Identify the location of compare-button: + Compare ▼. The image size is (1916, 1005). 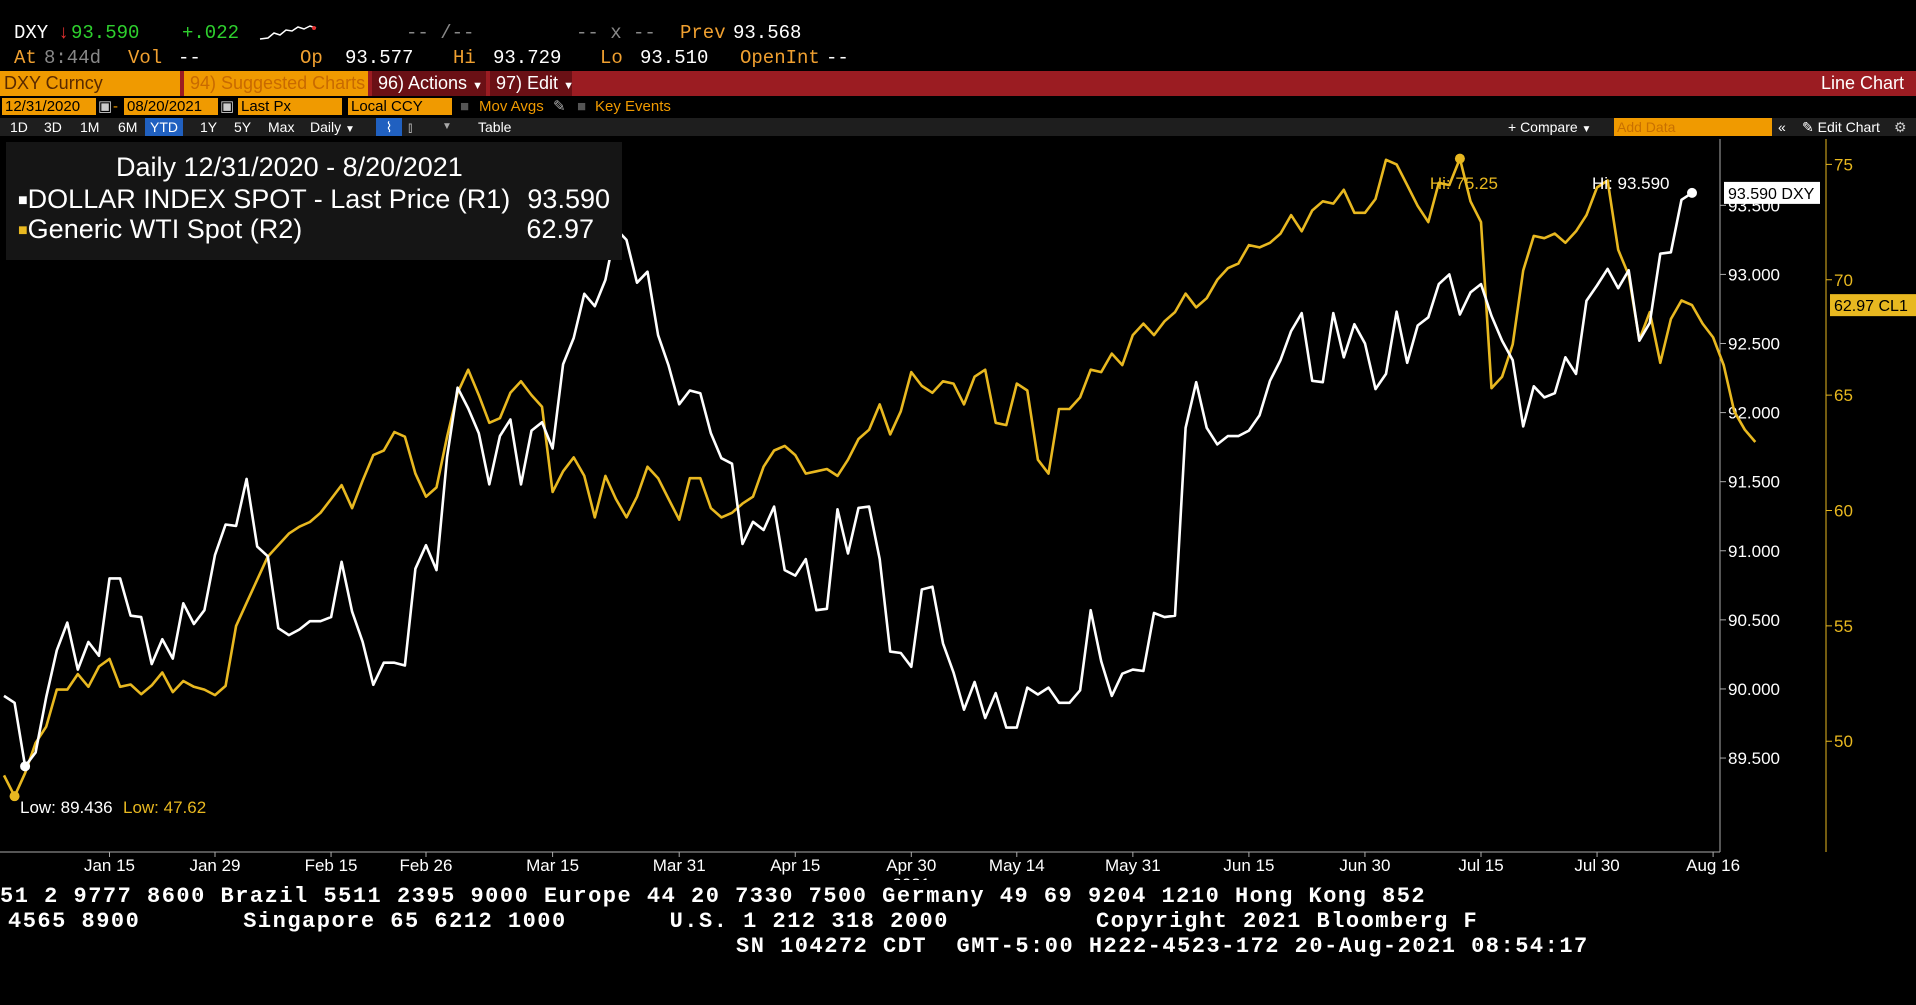
(1549, 127).